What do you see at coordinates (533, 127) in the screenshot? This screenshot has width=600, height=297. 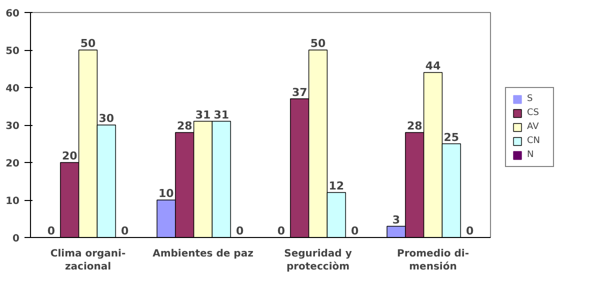 I see `legend-label: AV` at bounding box center [533, 127].